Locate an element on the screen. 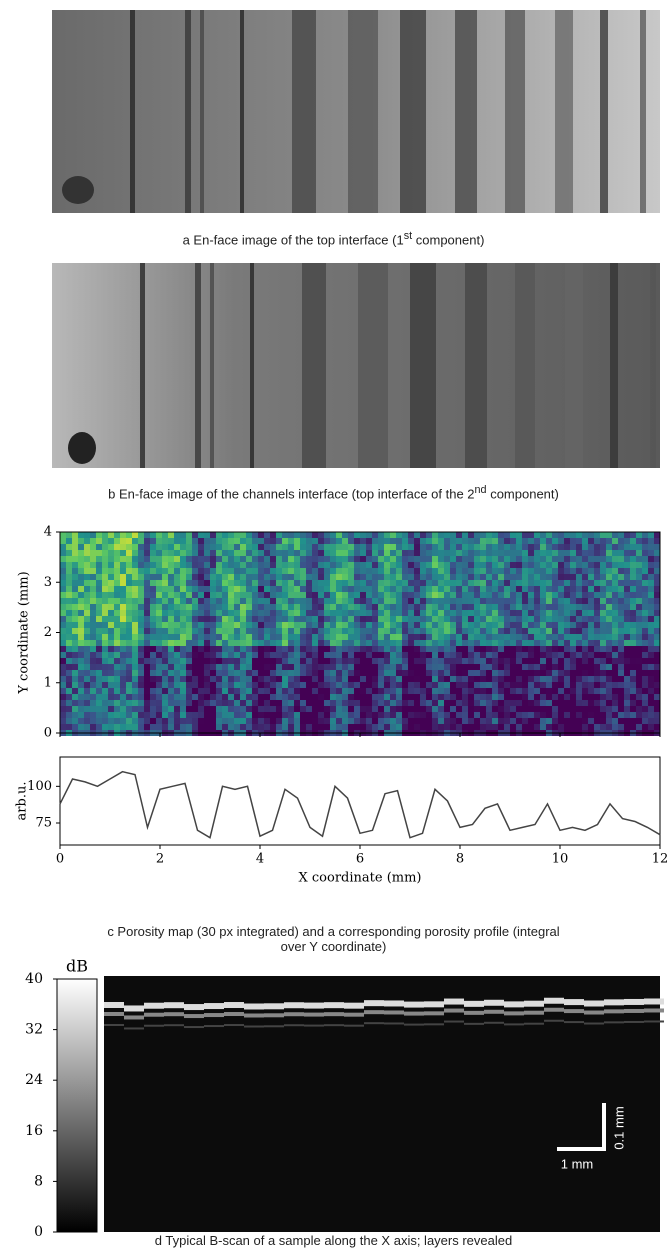  defect is located at coordinates (78, 190).